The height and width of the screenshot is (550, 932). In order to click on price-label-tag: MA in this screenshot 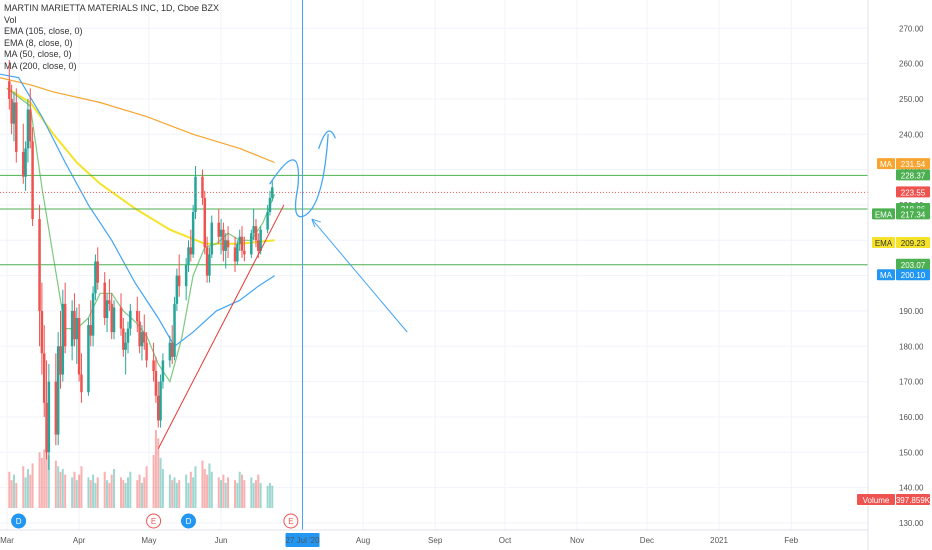, I will do `click(886, 275)`.